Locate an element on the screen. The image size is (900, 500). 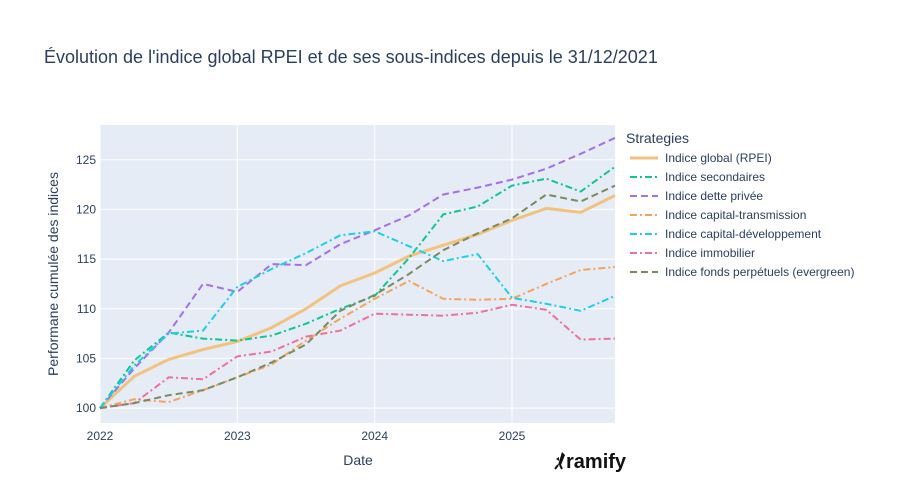
x-tick-label: 2025 is located at coordinates (512, 436).